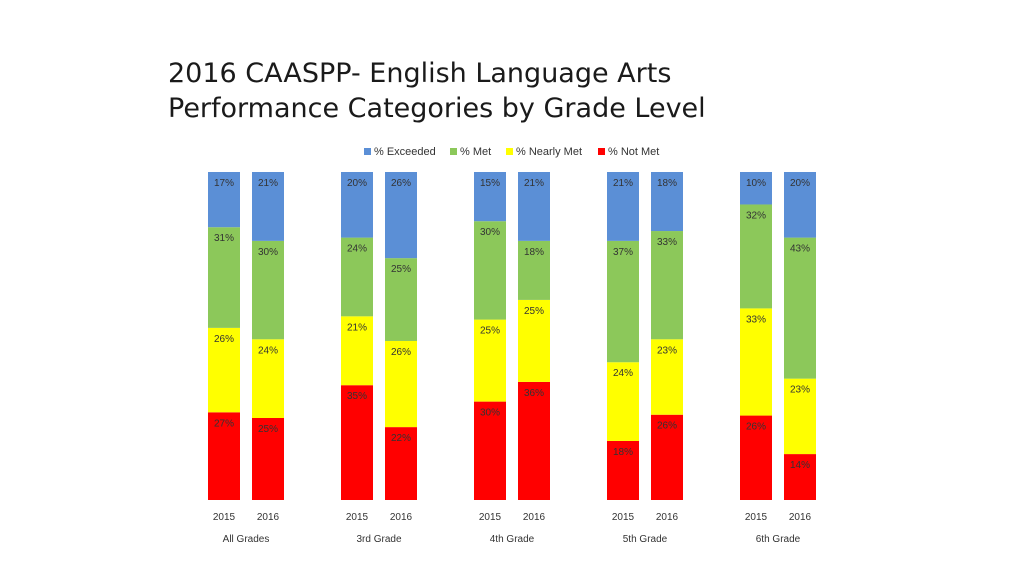 Image resolution: width=1024 pixels, height=576 pixels. What do you see at coordinates (490, 183) in the screenshot?
I see `data-label-4th-grade-2015-exceeded: 15%` at bounding box center [490, 183].